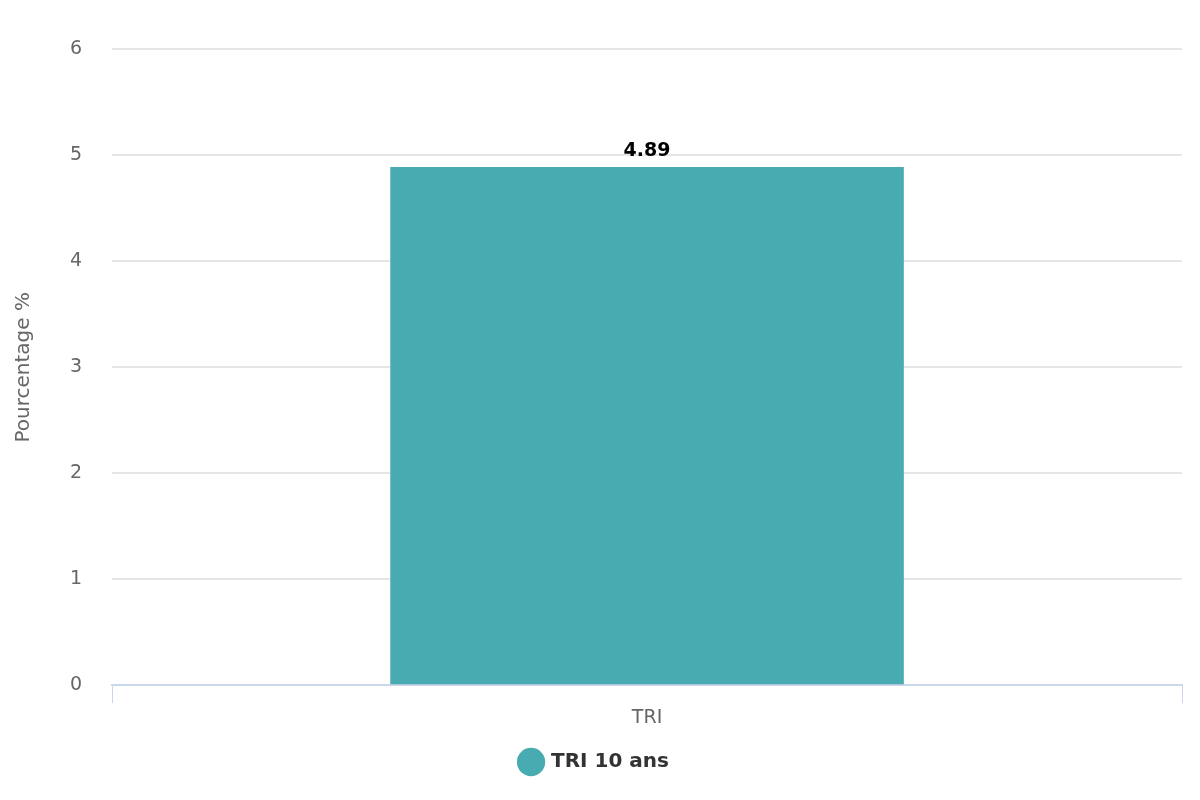 Image resolution: width=1200 pixels, height=800 pixels. I want to click on data-label: 4.89, so click(647, 149).